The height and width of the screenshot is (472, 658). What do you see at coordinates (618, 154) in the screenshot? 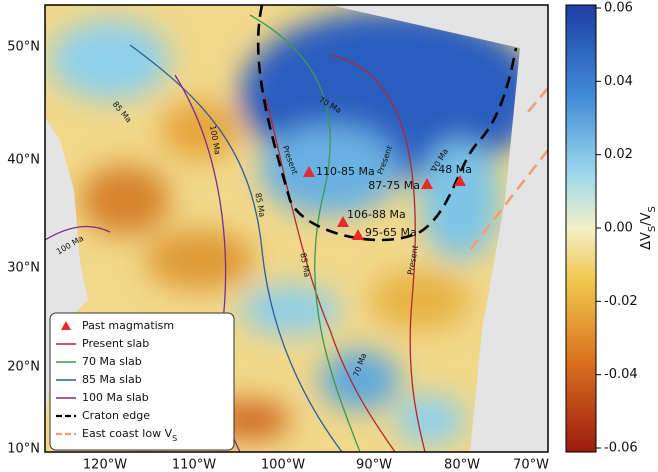
I see `colorbar-tick-label: 0.02` at bounding box center [618, 154].